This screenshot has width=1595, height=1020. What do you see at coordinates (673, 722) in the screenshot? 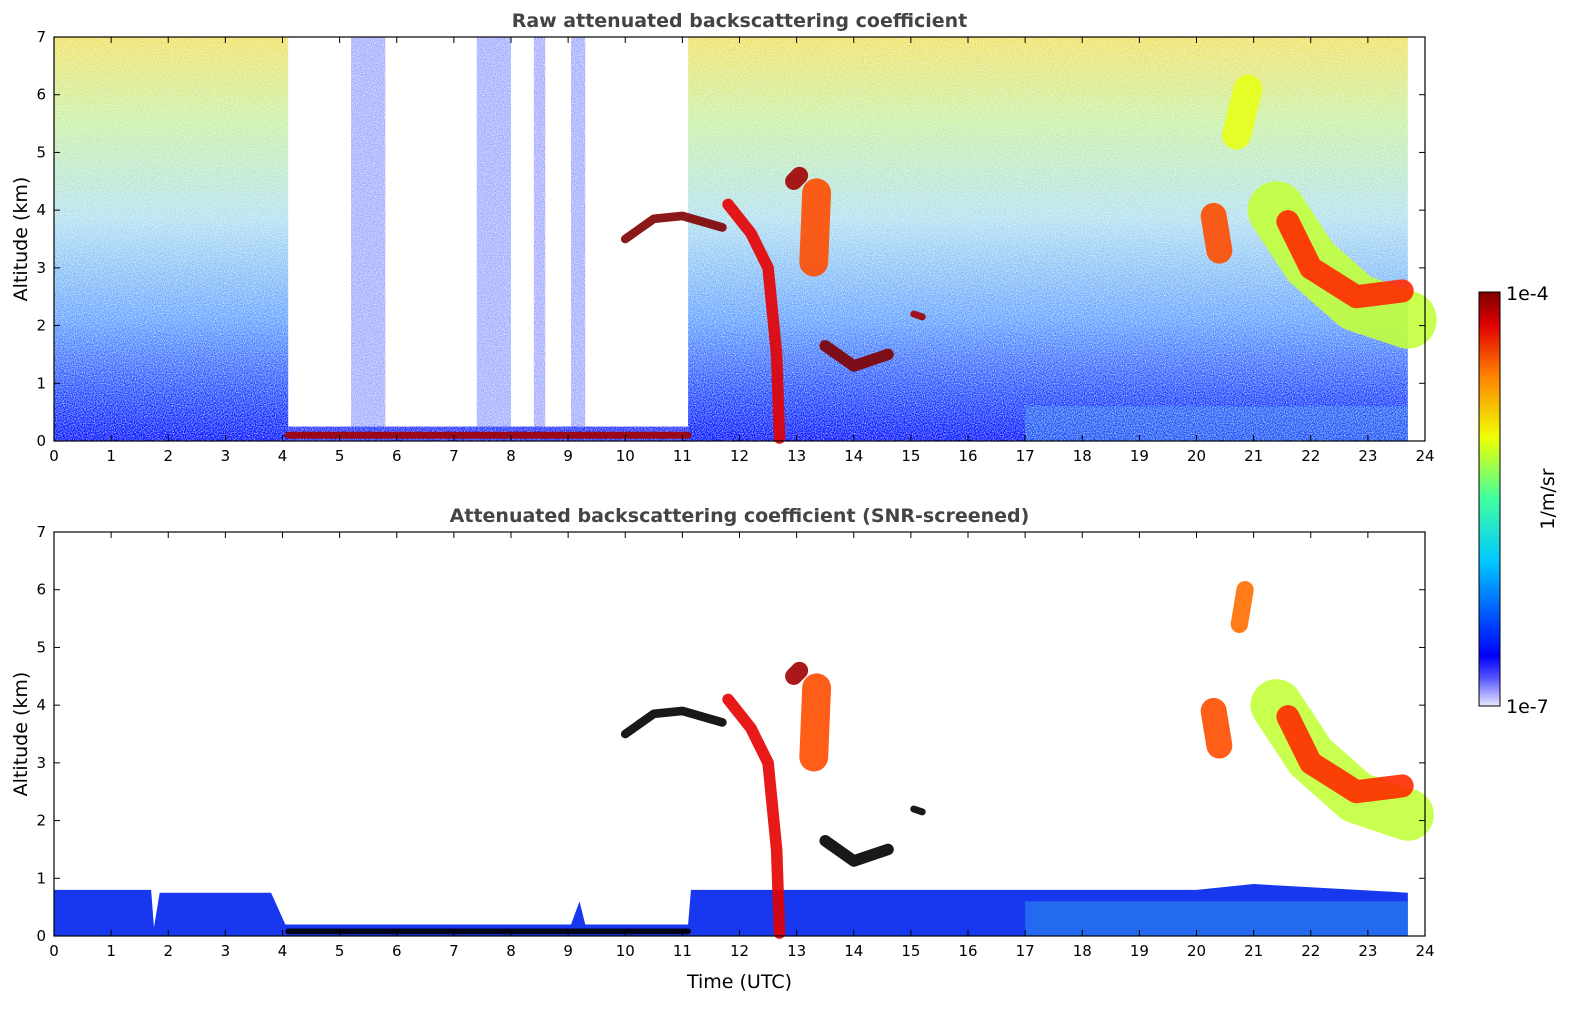
I see `feature-cloud-10-12h` at bounding box center [673, 722].